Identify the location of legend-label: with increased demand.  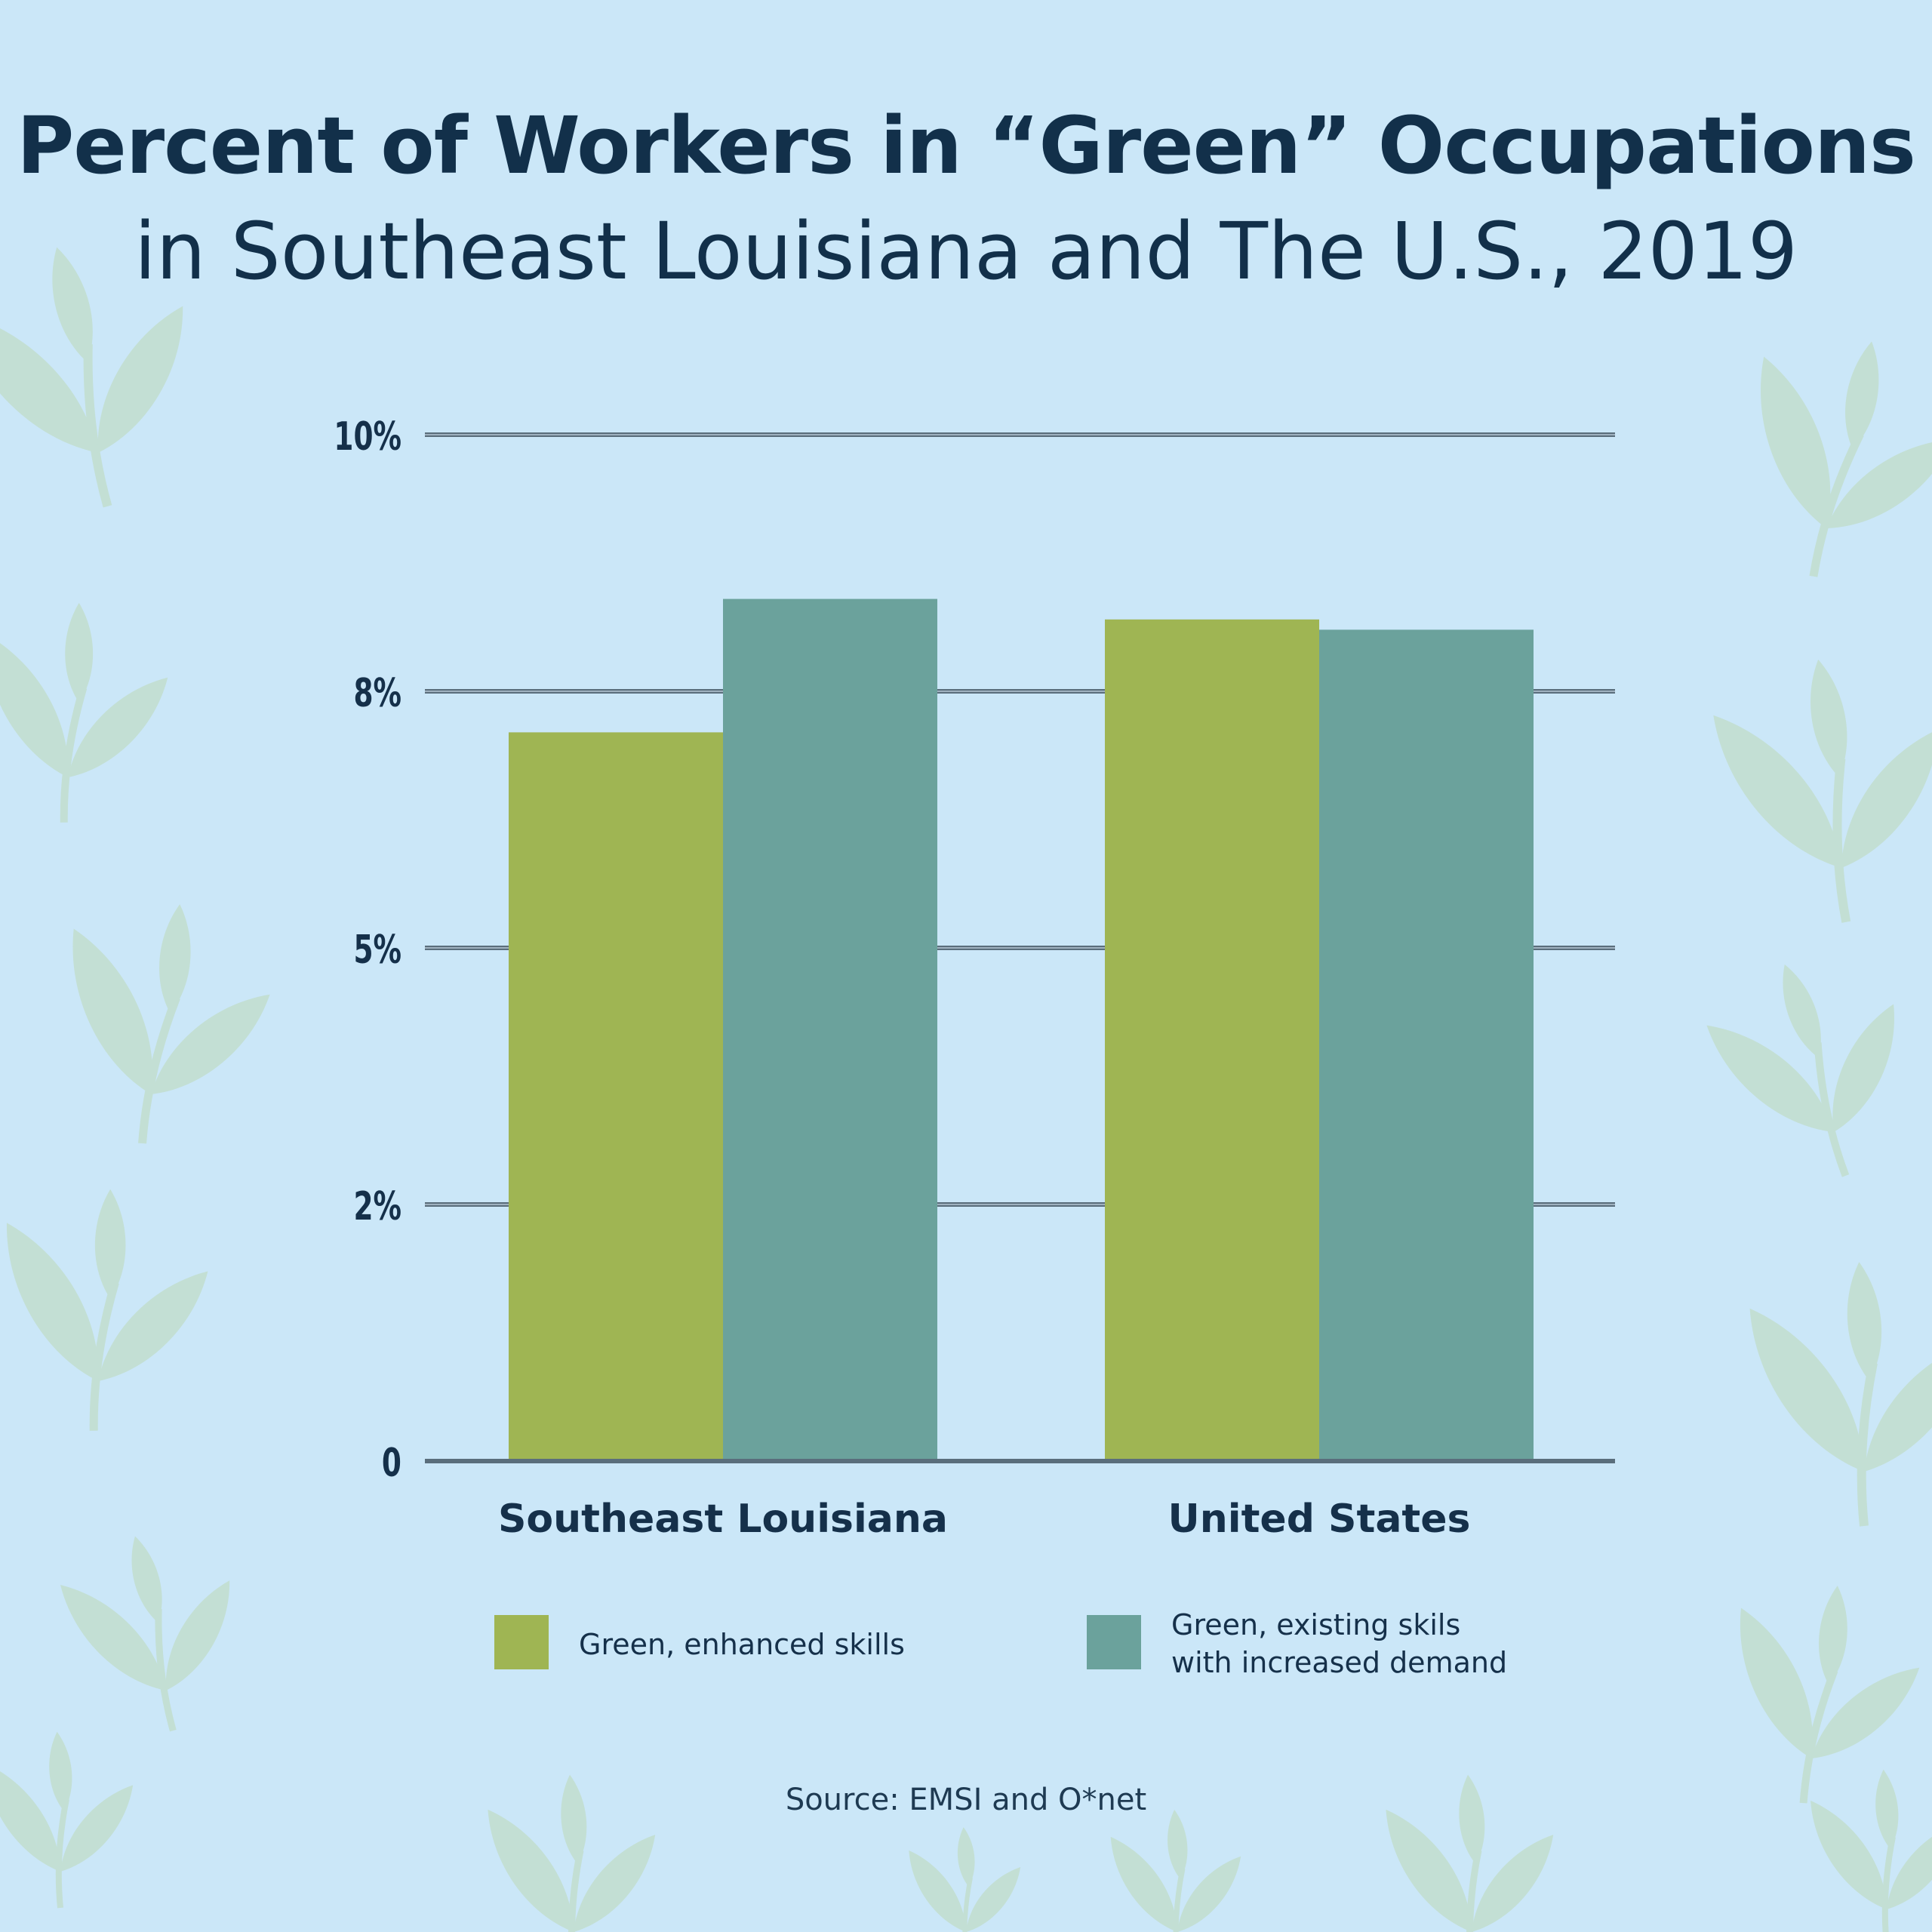
(1339, 1662).